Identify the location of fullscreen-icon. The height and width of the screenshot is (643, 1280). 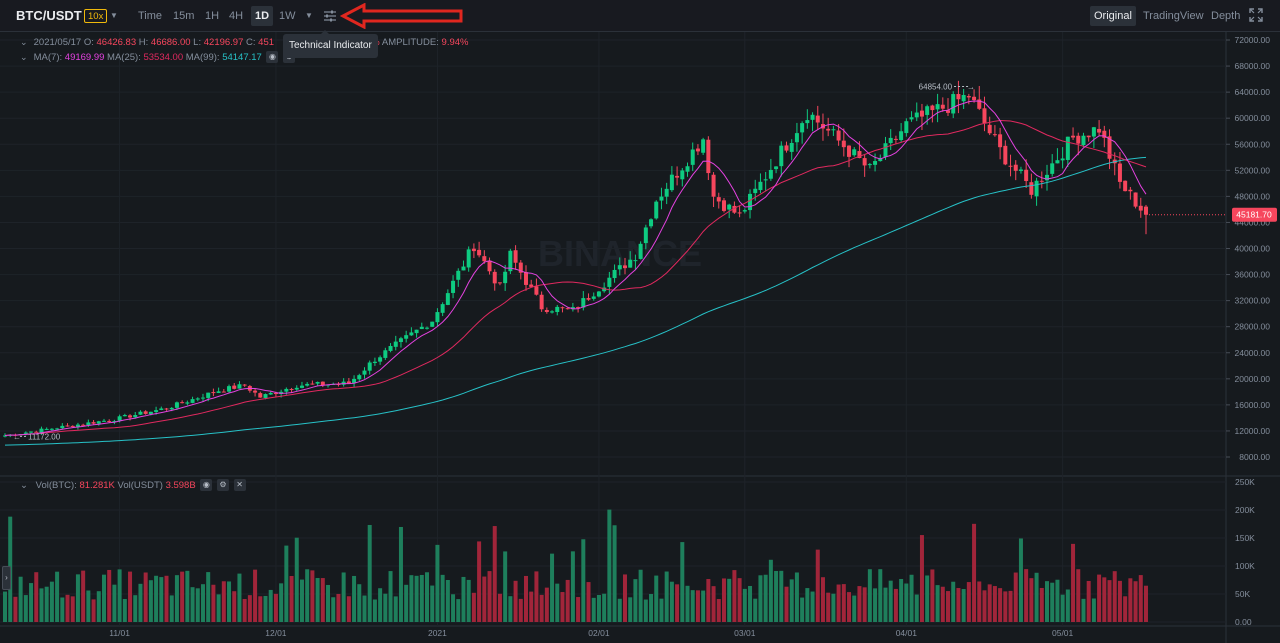
(1256, 15).